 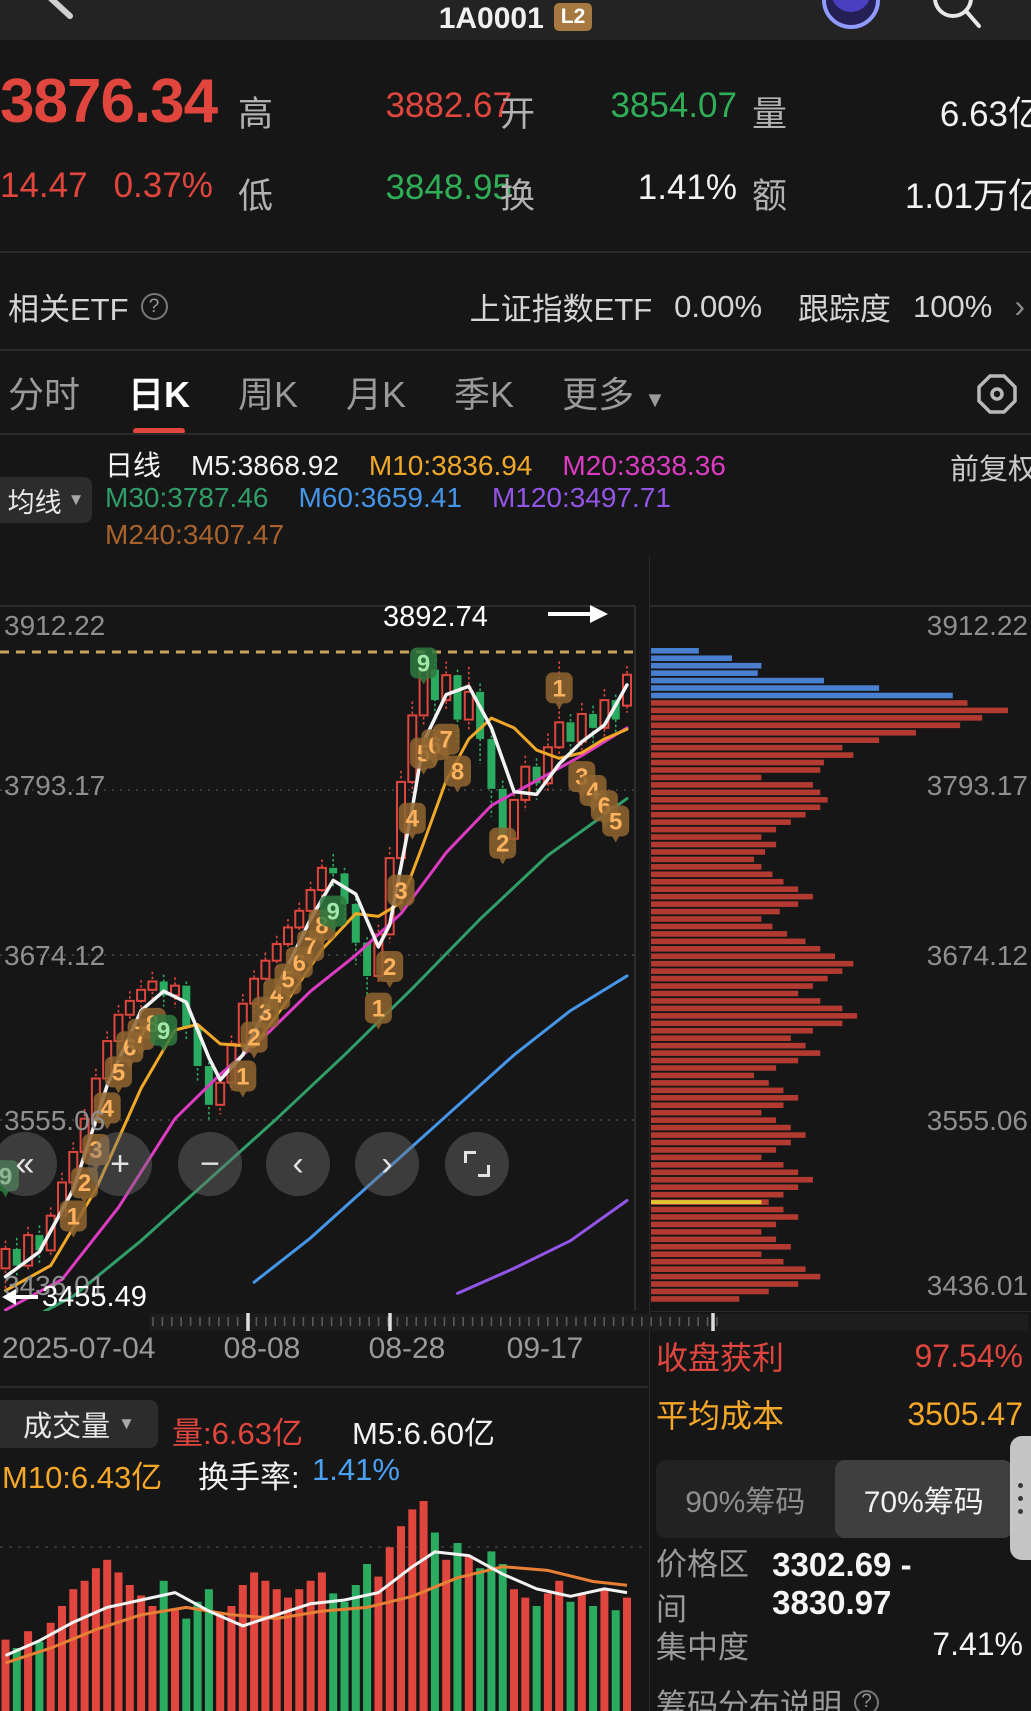 What do you see at coordinates (435, 617) in the screenshot?
I see `high-annotation: 3892.74` at bounding box center [435, 617].